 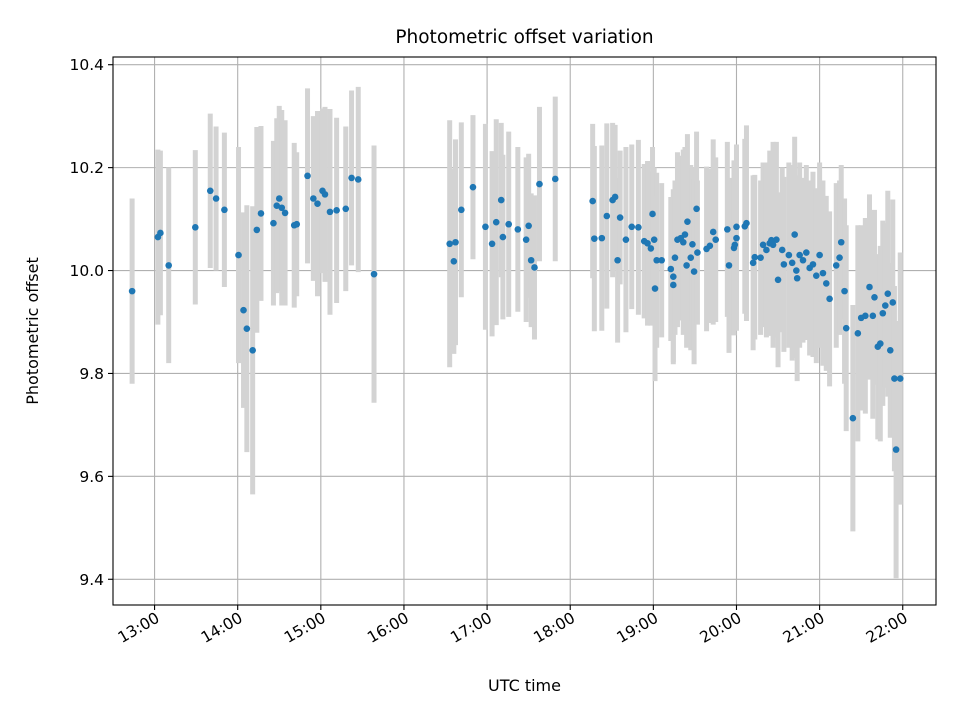 What do you see at coordinates (524, 685) in the screenshot?
I see `x-axis-label: UTC time` at bounding box center [524, 685].